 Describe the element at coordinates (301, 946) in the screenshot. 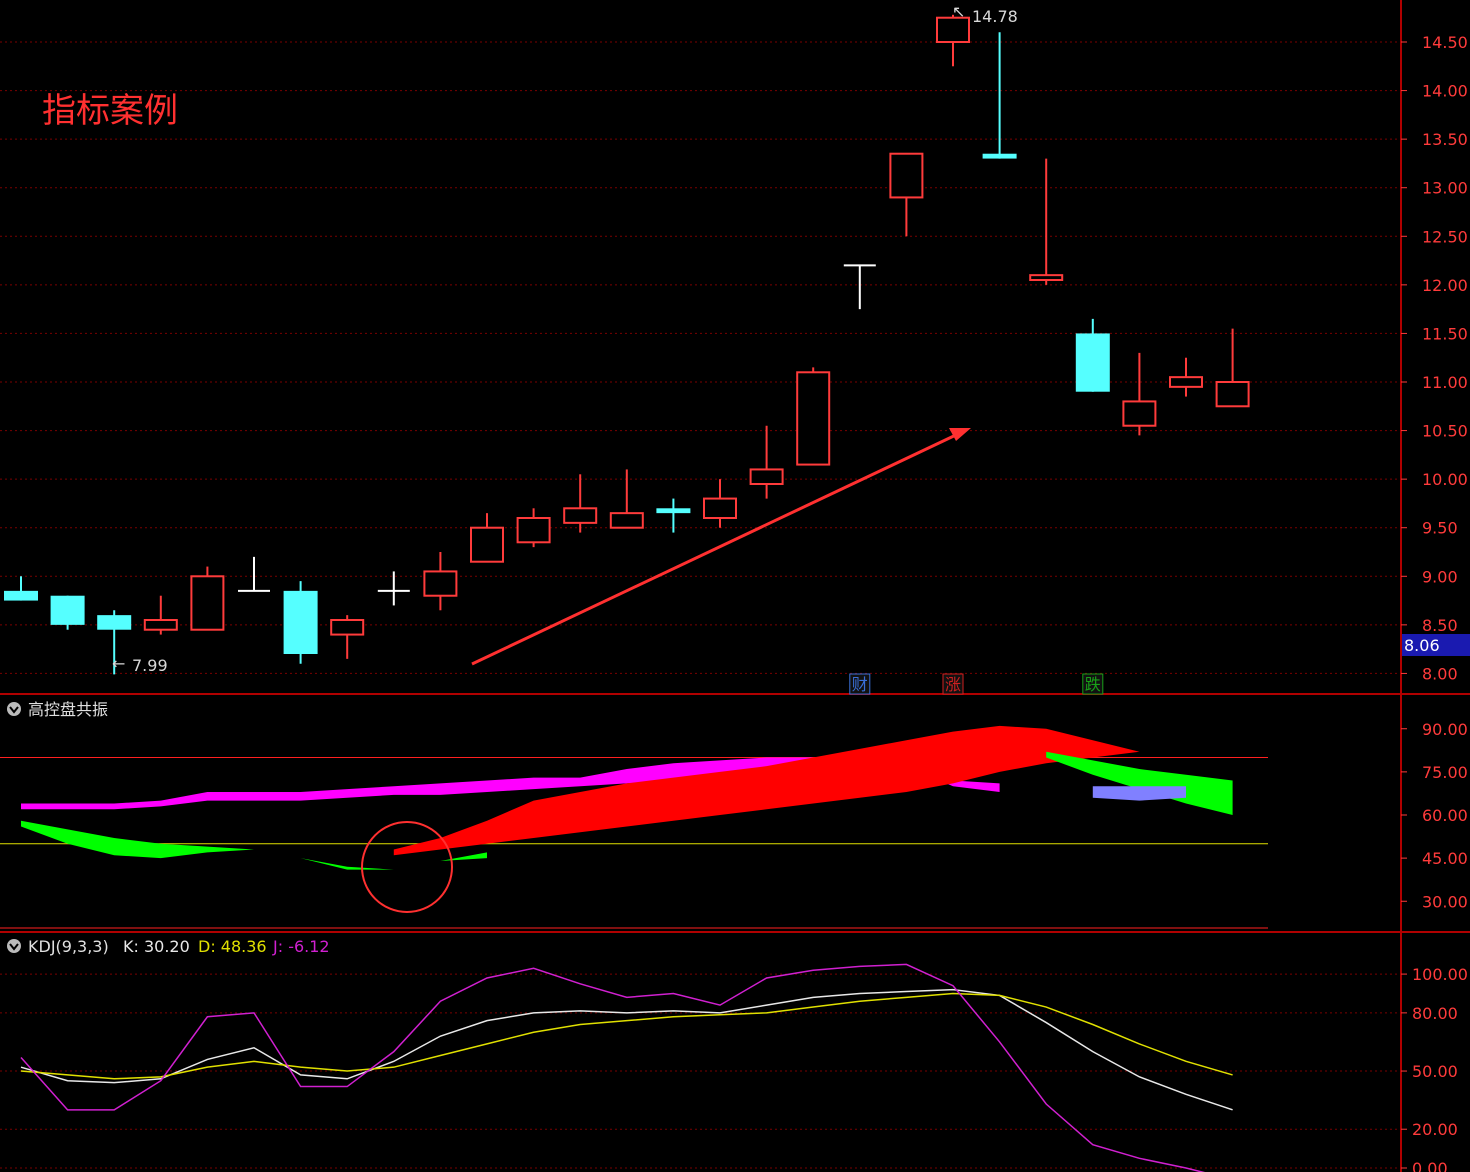

I see `kdj-j-value: J: -6.12` at that location.